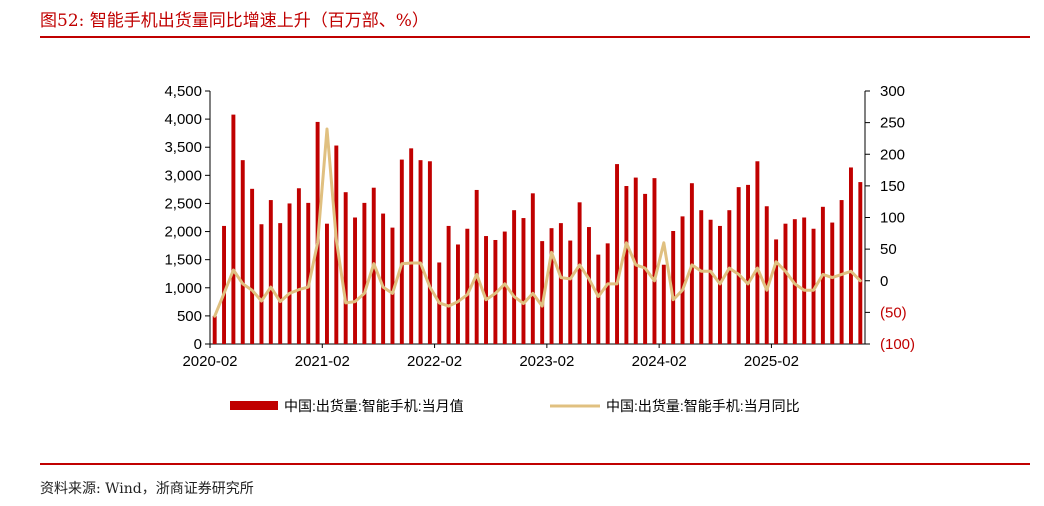 The width and height of the screenshot is (1044, 506). I want to click on left-tick-label: 2,500, so click(183, 203).